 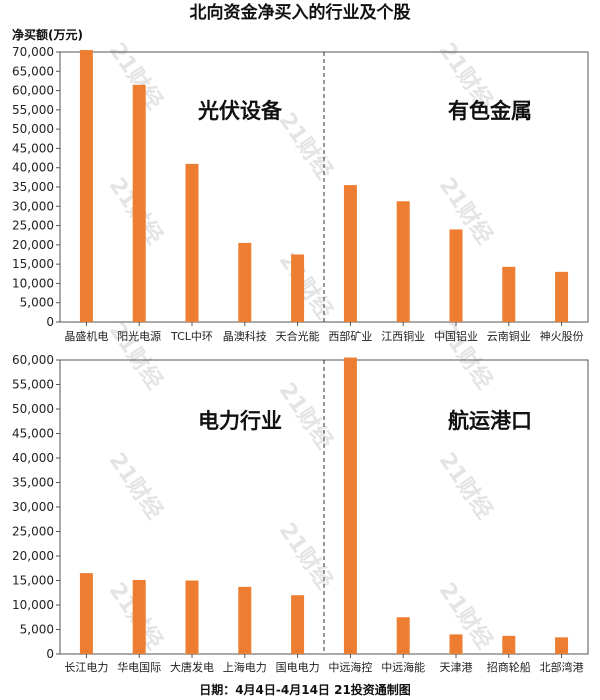 I want to click on group-label: 有色金属, so click(x=490, y=111).